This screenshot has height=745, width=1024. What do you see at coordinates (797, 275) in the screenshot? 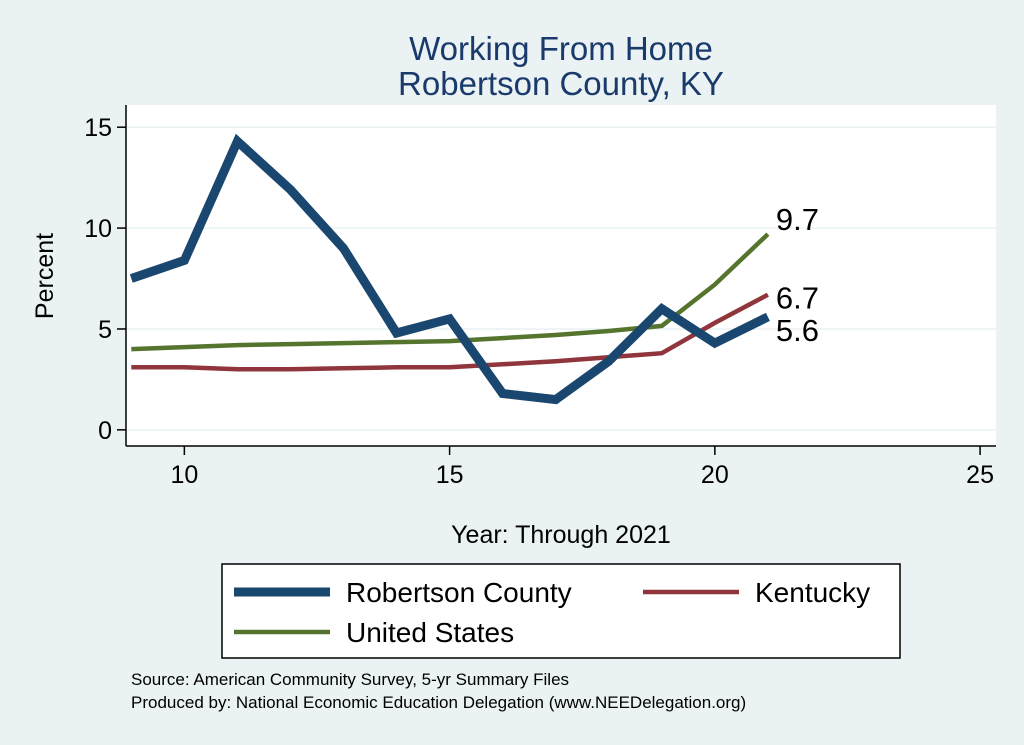
I see `end-labels: 5.66.7 9.7` at bounding box center [797, 275].